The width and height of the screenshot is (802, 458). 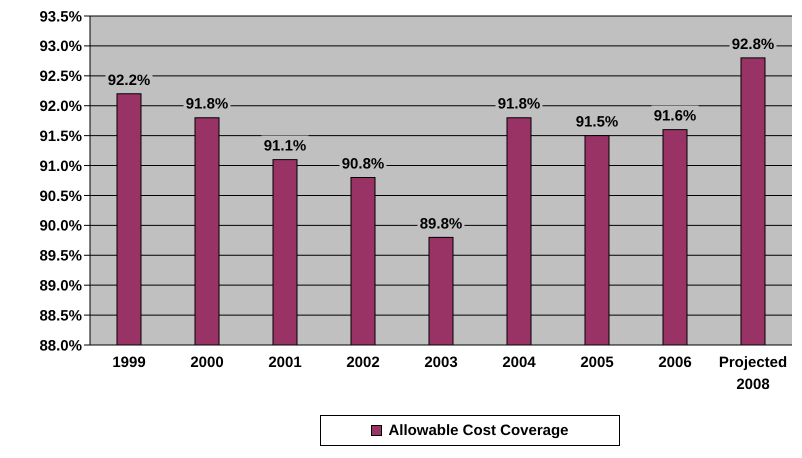 I want to click on data-label: 91.1%, so click(x=285, y=146).